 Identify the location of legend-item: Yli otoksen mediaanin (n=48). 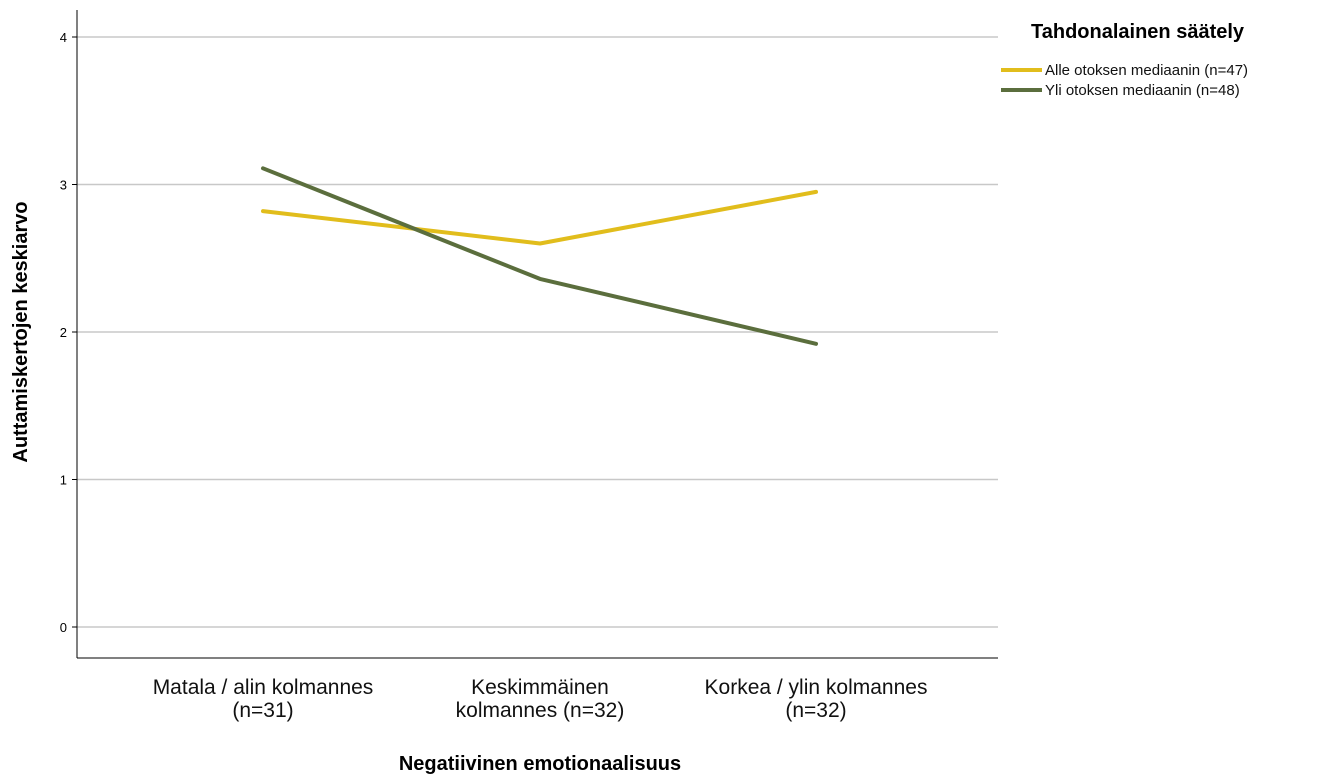
(1120, 90).